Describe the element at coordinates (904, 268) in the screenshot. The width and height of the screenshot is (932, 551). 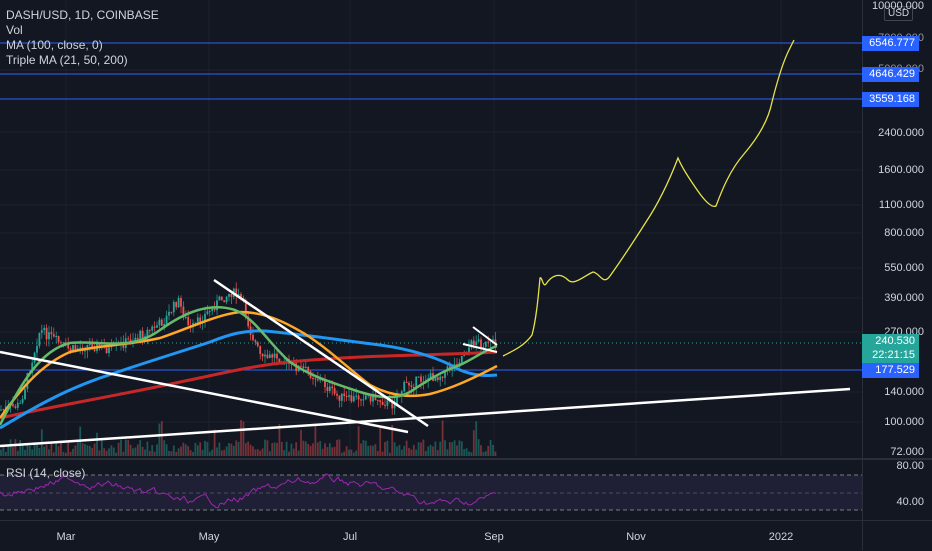
I see `price-axis-label: 550.000` at that location.